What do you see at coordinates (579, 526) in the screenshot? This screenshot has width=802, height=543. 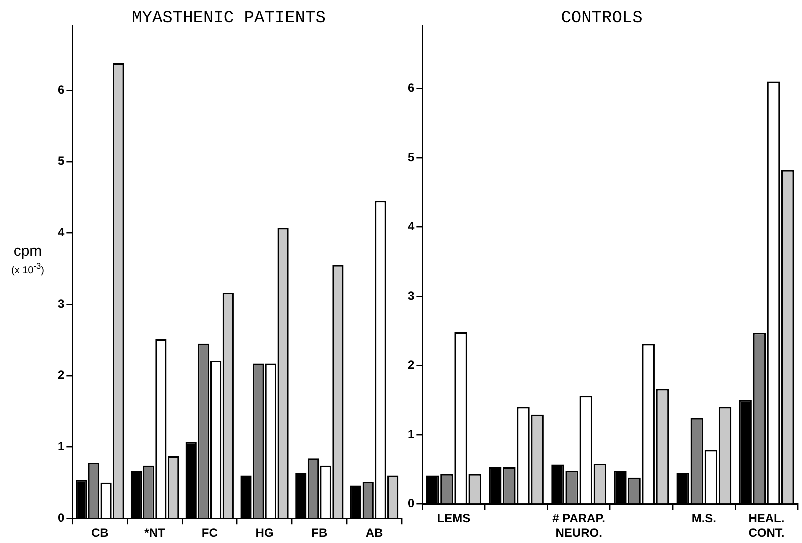 I see `x-tick-label: # PARAP. NEURO.` at bounding box center [579, 526].